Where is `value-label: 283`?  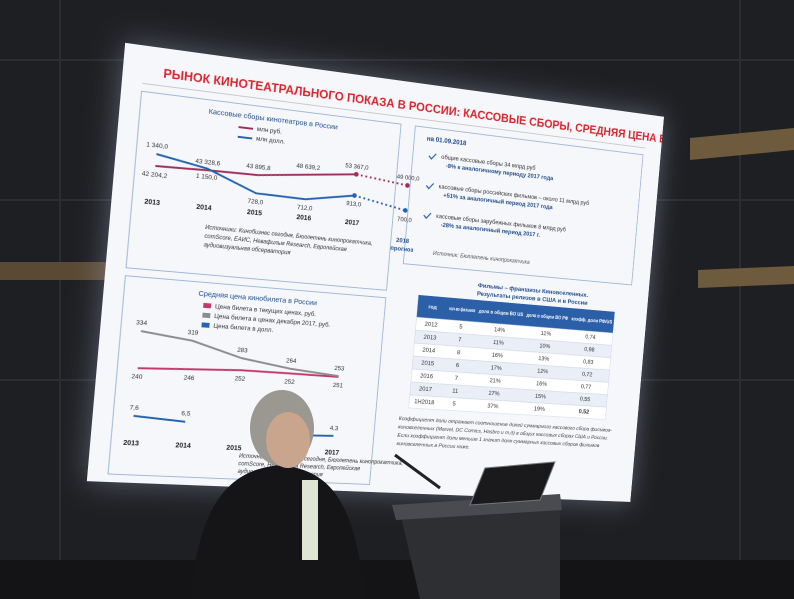
value-label: 283 is located at coordinates (242, 350).